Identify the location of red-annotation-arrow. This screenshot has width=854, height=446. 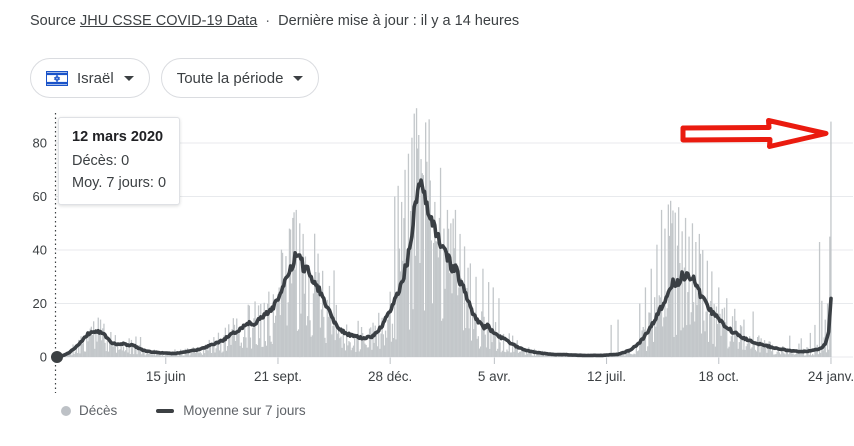
(754, 133).